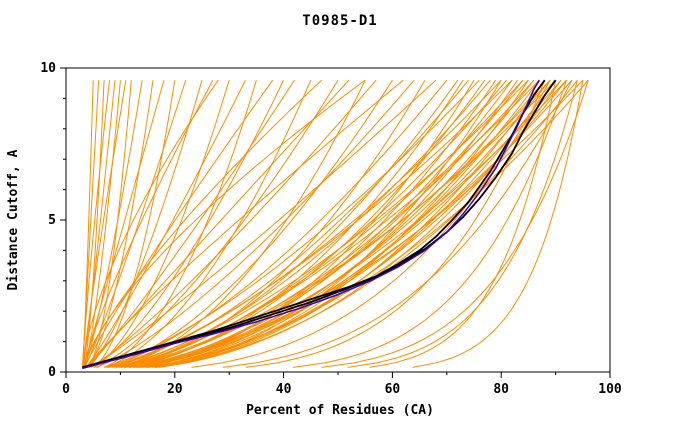 This screenshot has width=680, height=440. Describe the element at coordinates (48, 68) in the screenshot. I see `y-tick-label: 10` at that location.